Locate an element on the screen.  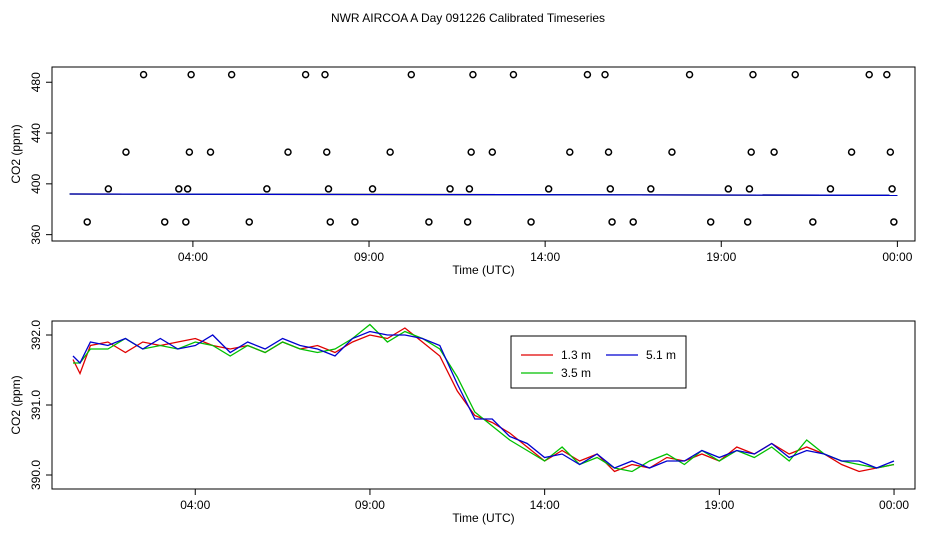
legend-entry: 1.3 m is located at coordinates (576, 355).